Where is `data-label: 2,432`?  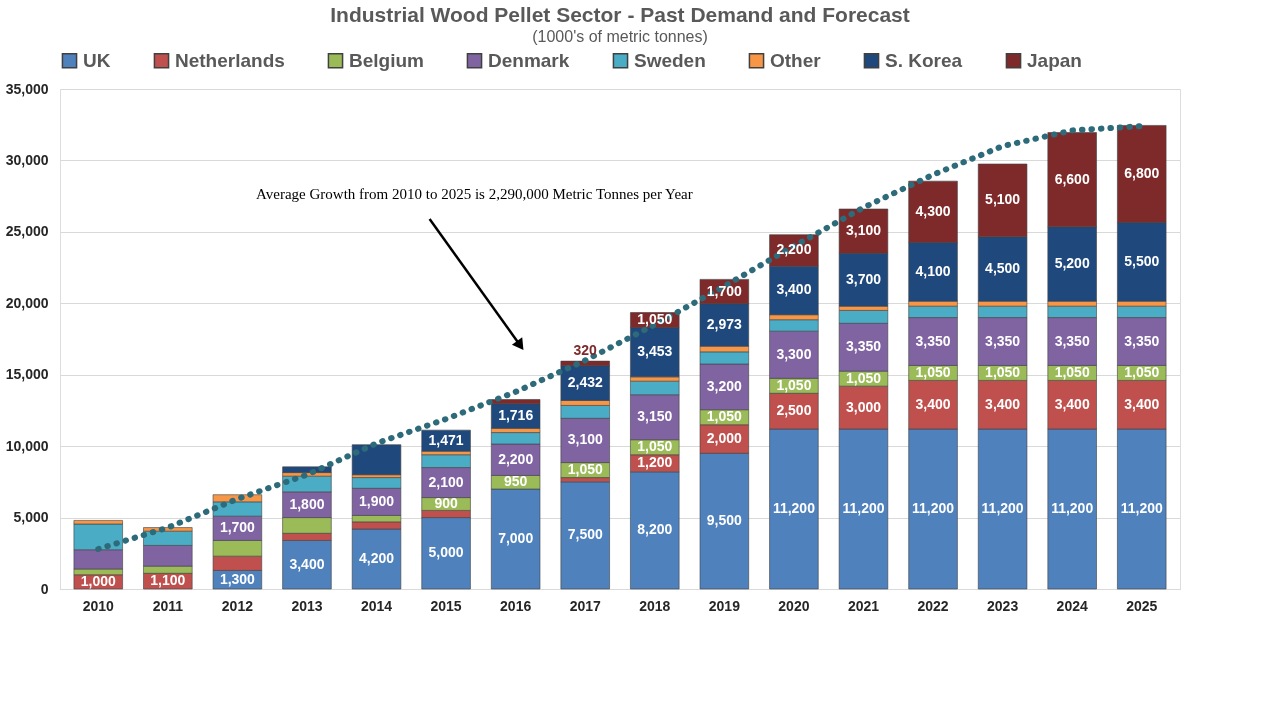 data-label: 2,432 is located at coordinates (585, 382).